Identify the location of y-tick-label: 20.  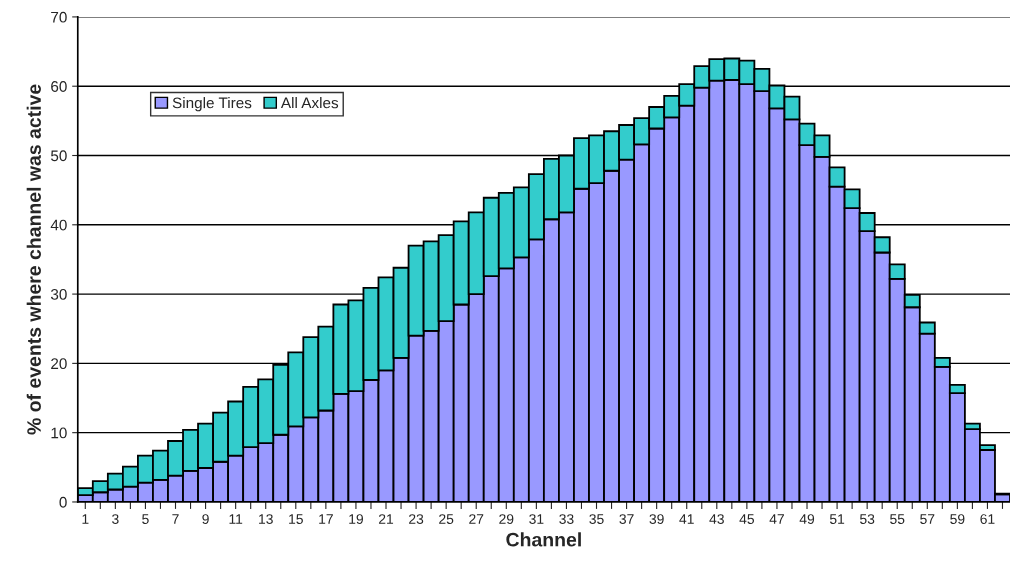
(59, 364).